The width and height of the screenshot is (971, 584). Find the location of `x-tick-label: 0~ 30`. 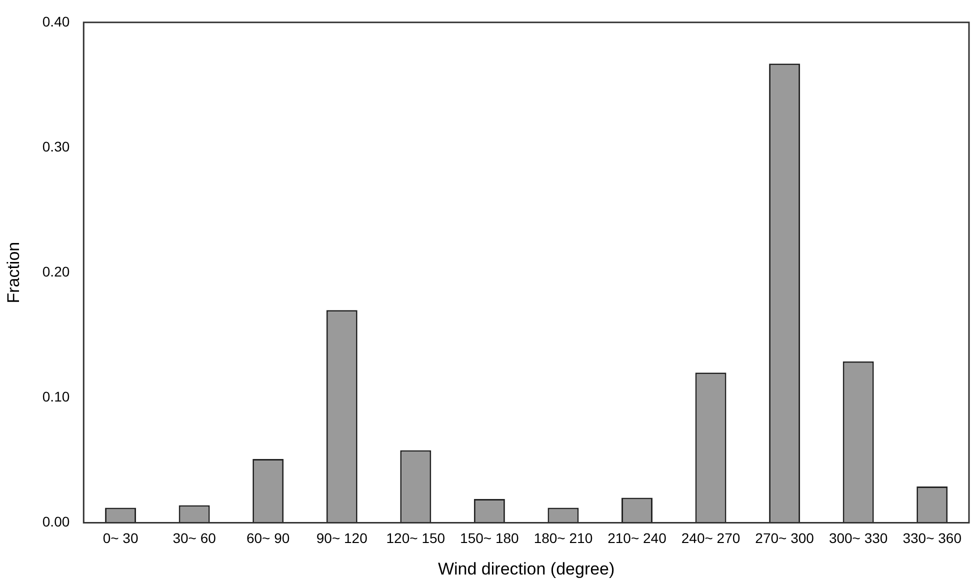

x-tick-label: 0~ 30 is located at coordinates (120, 538).